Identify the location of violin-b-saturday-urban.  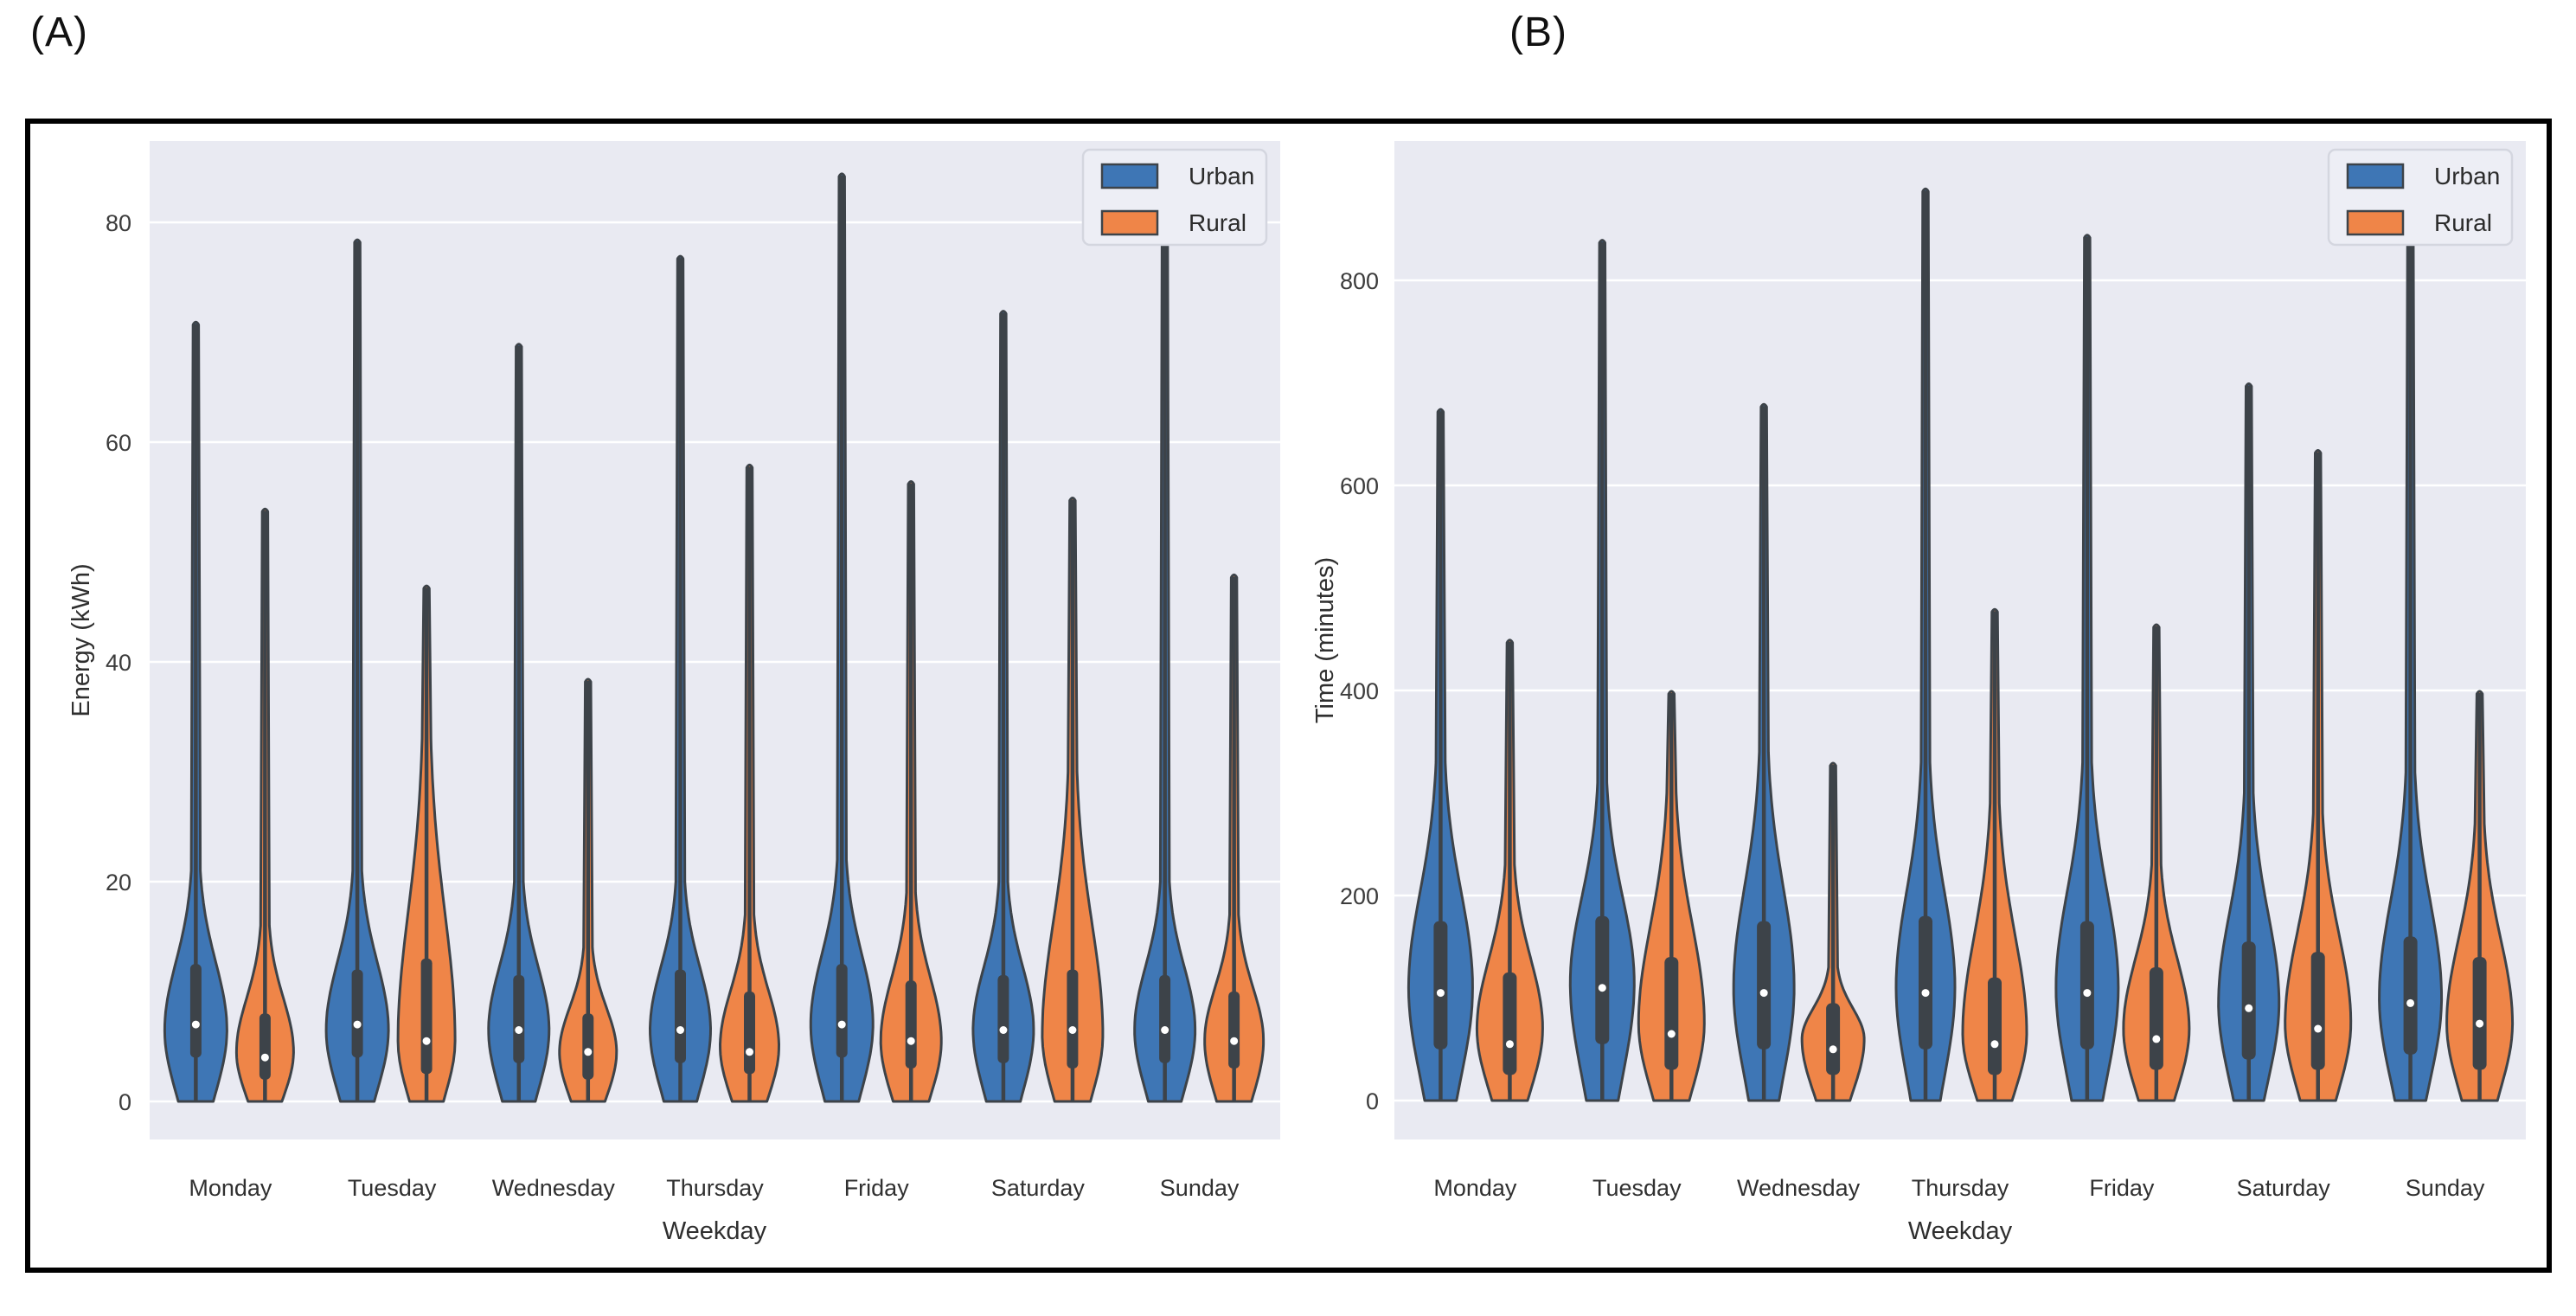
(2249, 742).